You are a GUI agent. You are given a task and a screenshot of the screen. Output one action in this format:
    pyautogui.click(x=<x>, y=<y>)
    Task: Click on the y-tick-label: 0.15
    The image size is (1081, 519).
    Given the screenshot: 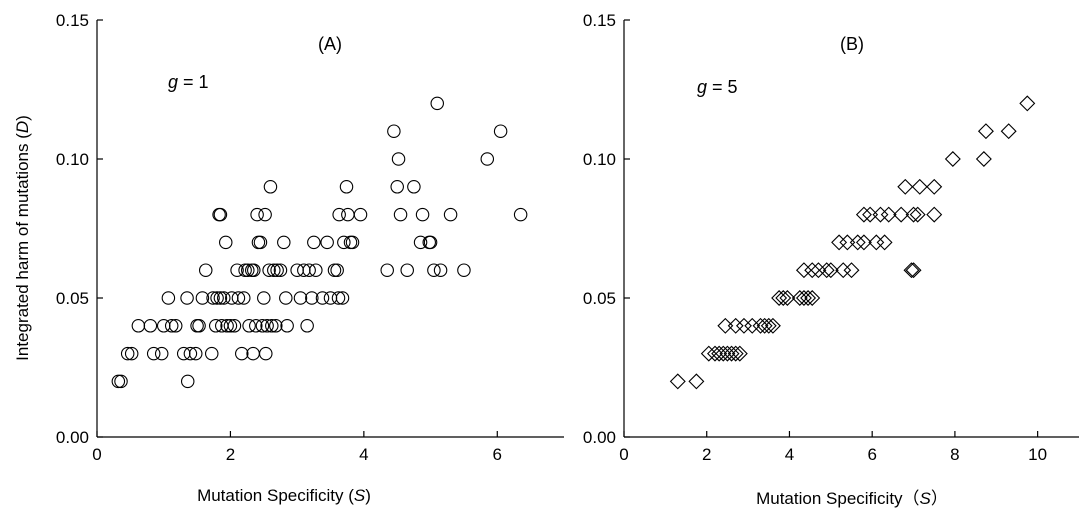 What is the action you would take?
    pyautogui.click(x=599, y=20)
    